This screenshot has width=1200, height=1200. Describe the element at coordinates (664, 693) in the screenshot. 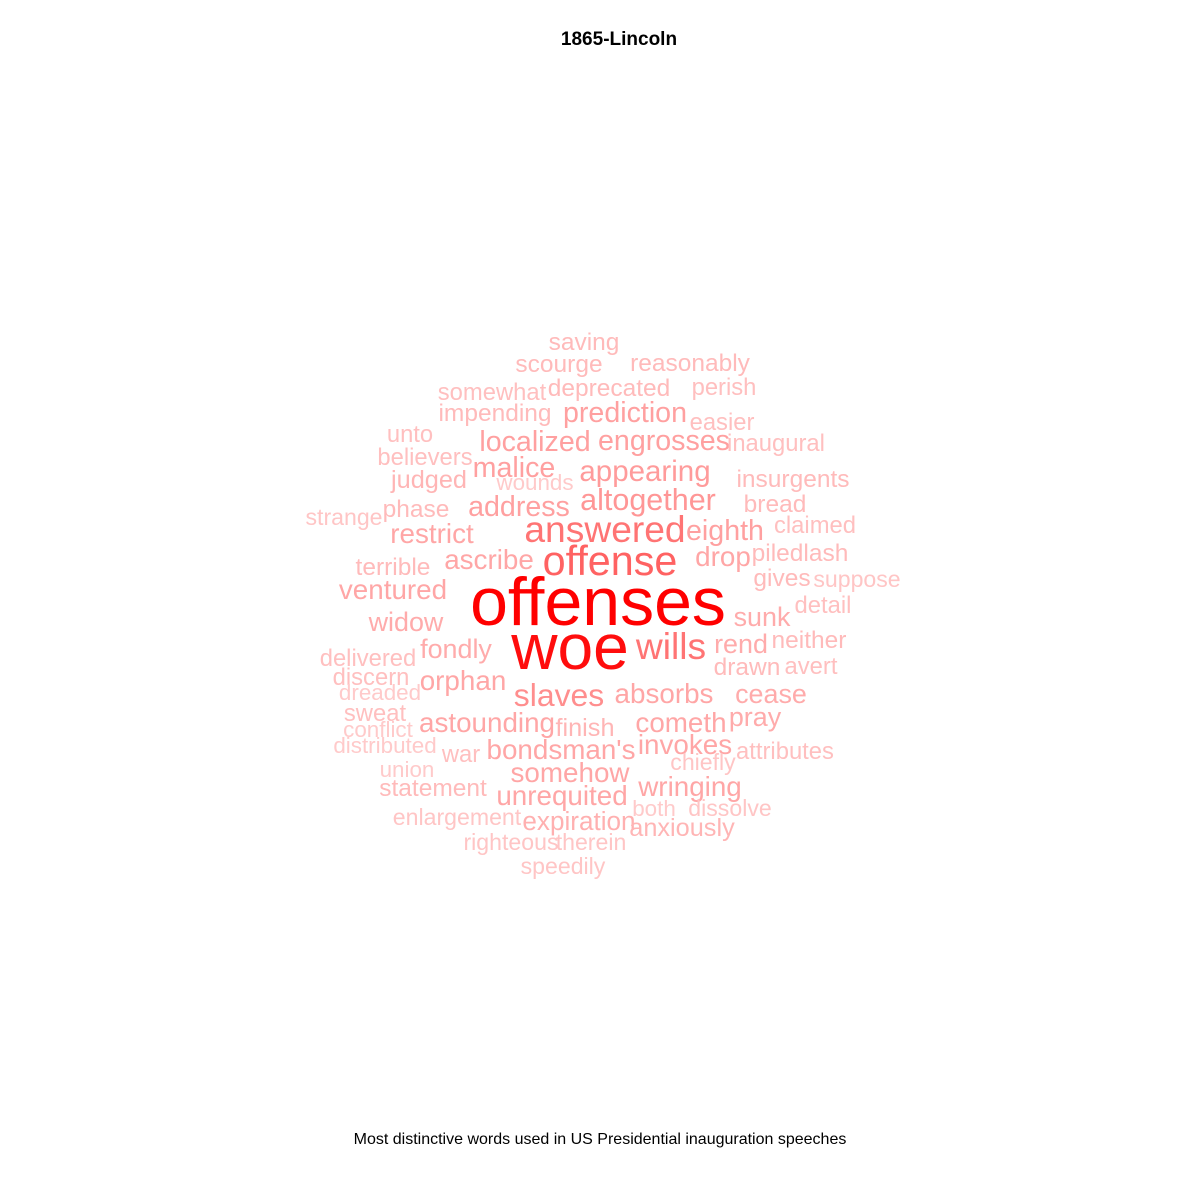

I see `word-23: absorbs` at that location.